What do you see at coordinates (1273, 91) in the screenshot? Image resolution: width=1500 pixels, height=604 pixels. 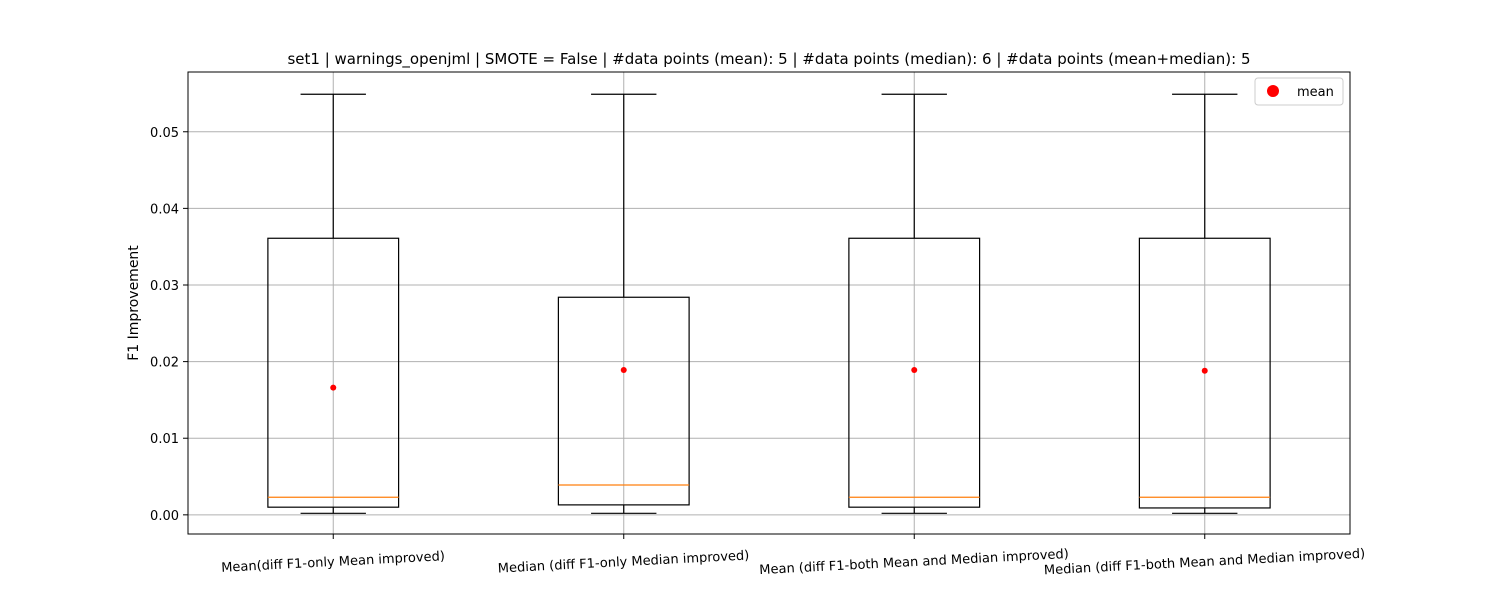 I see `legend-mean-marker` at bounding box center [1273, 91].